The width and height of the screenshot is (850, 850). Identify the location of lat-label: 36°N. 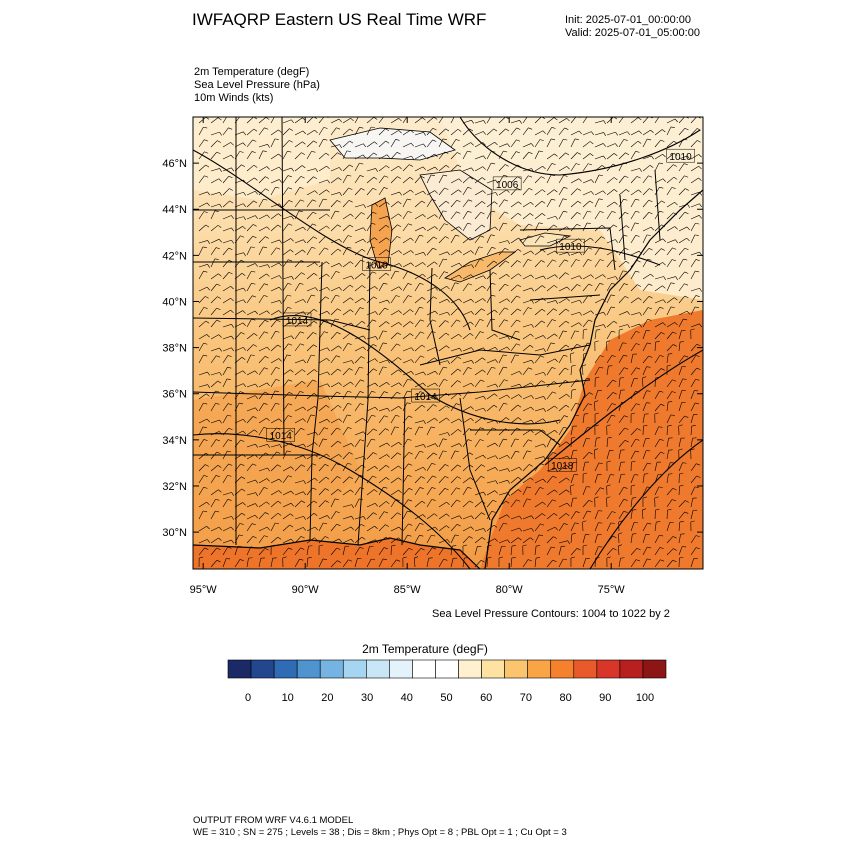
(174, 395).